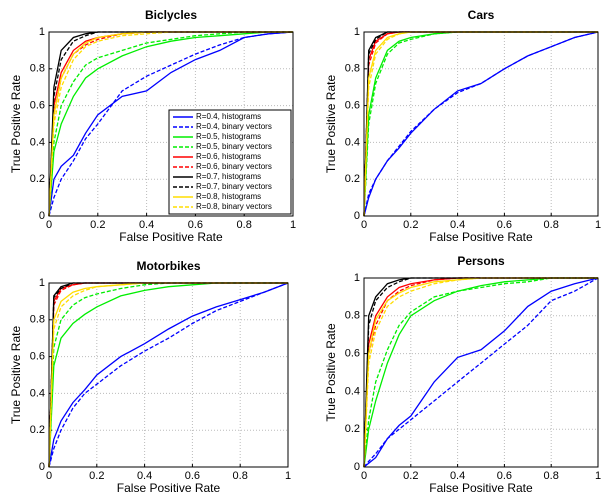 This screenshot has width=605, height=502. What do you see at coordinates (228, 176) in the screenshot?
I see `legend-label: R=0.7, histograms` at bounding box center [228, 176].